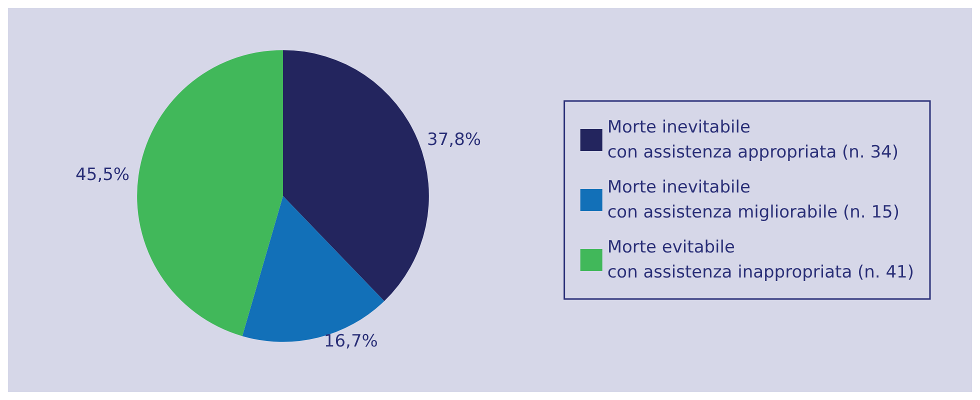 The image size is (980, 400). Describe the element at coordinates (351, 342) in the screenshot. I see `data-label: 16,7%` at that location.